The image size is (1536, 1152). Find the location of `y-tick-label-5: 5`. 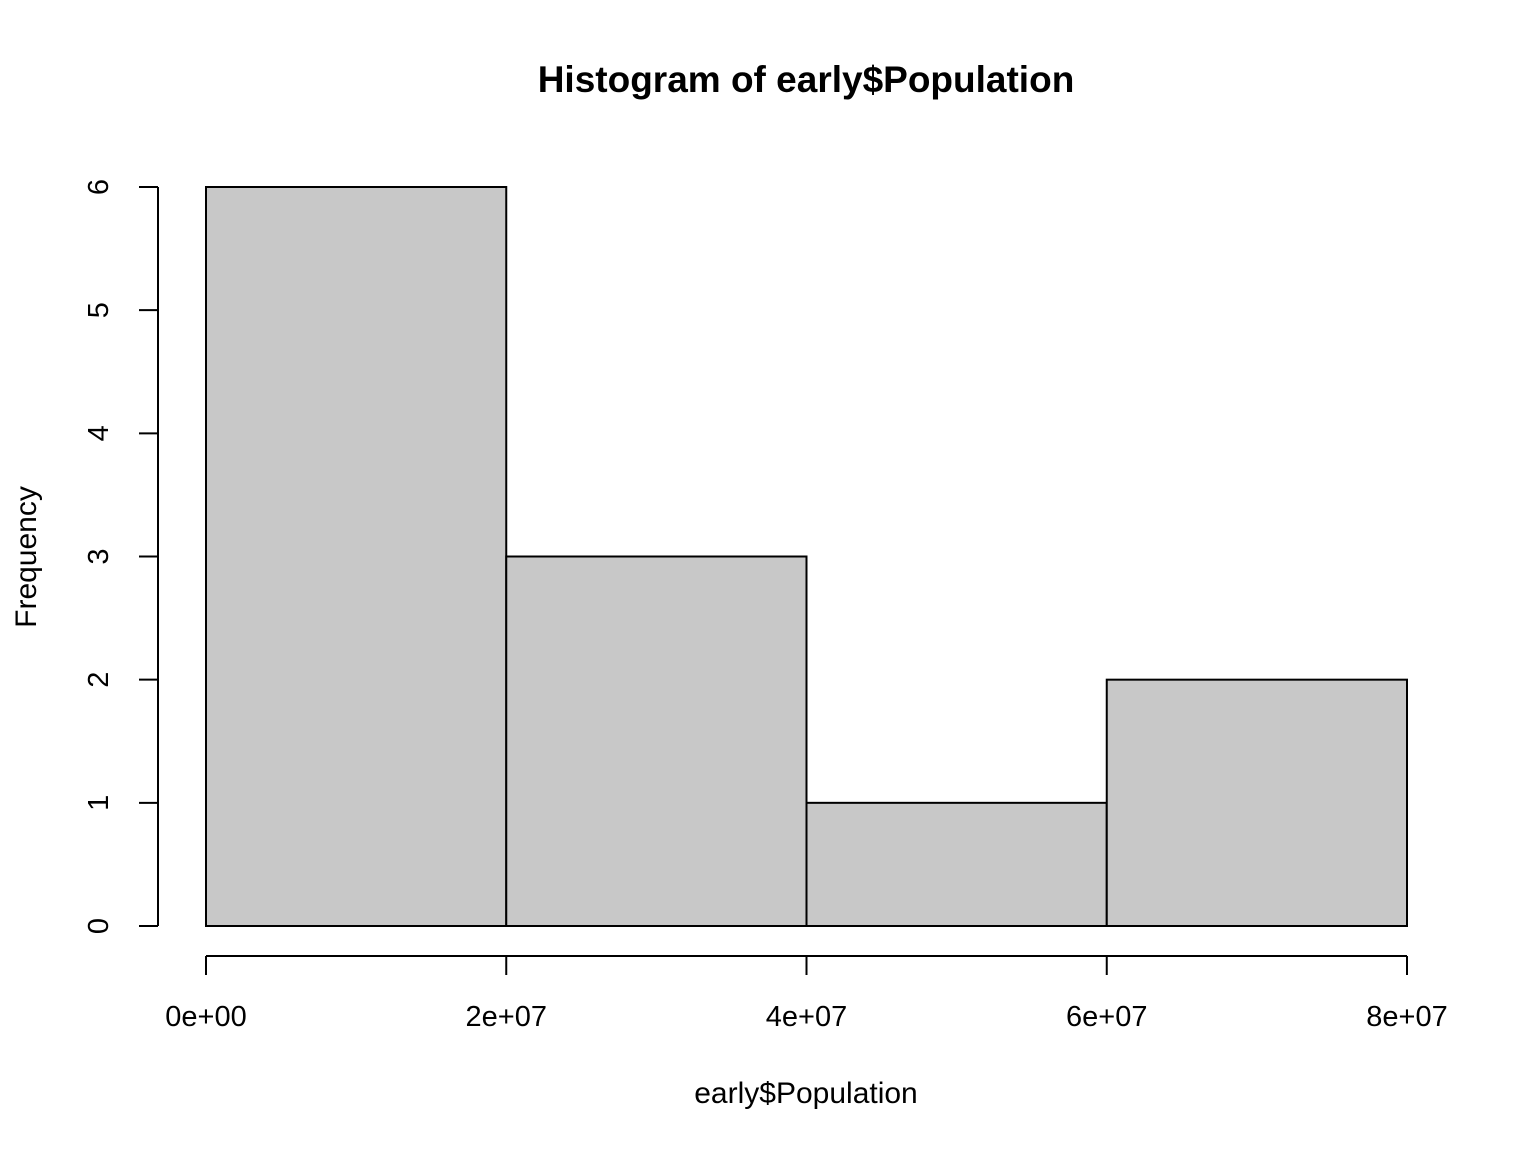

y-tick-label-5: 5 is located at coordinates (99, 310).